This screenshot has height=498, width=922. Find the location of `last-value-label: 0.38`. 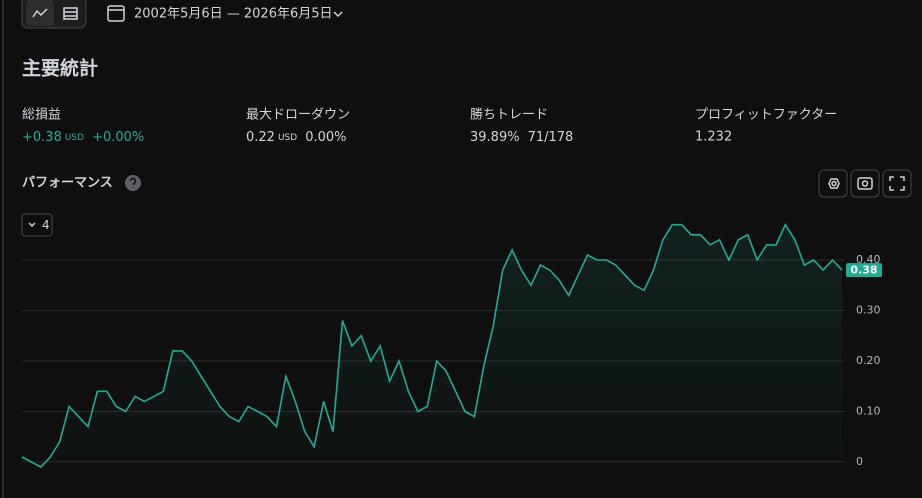

last-value-label: 0.38 is located at coordinates (863, 270).